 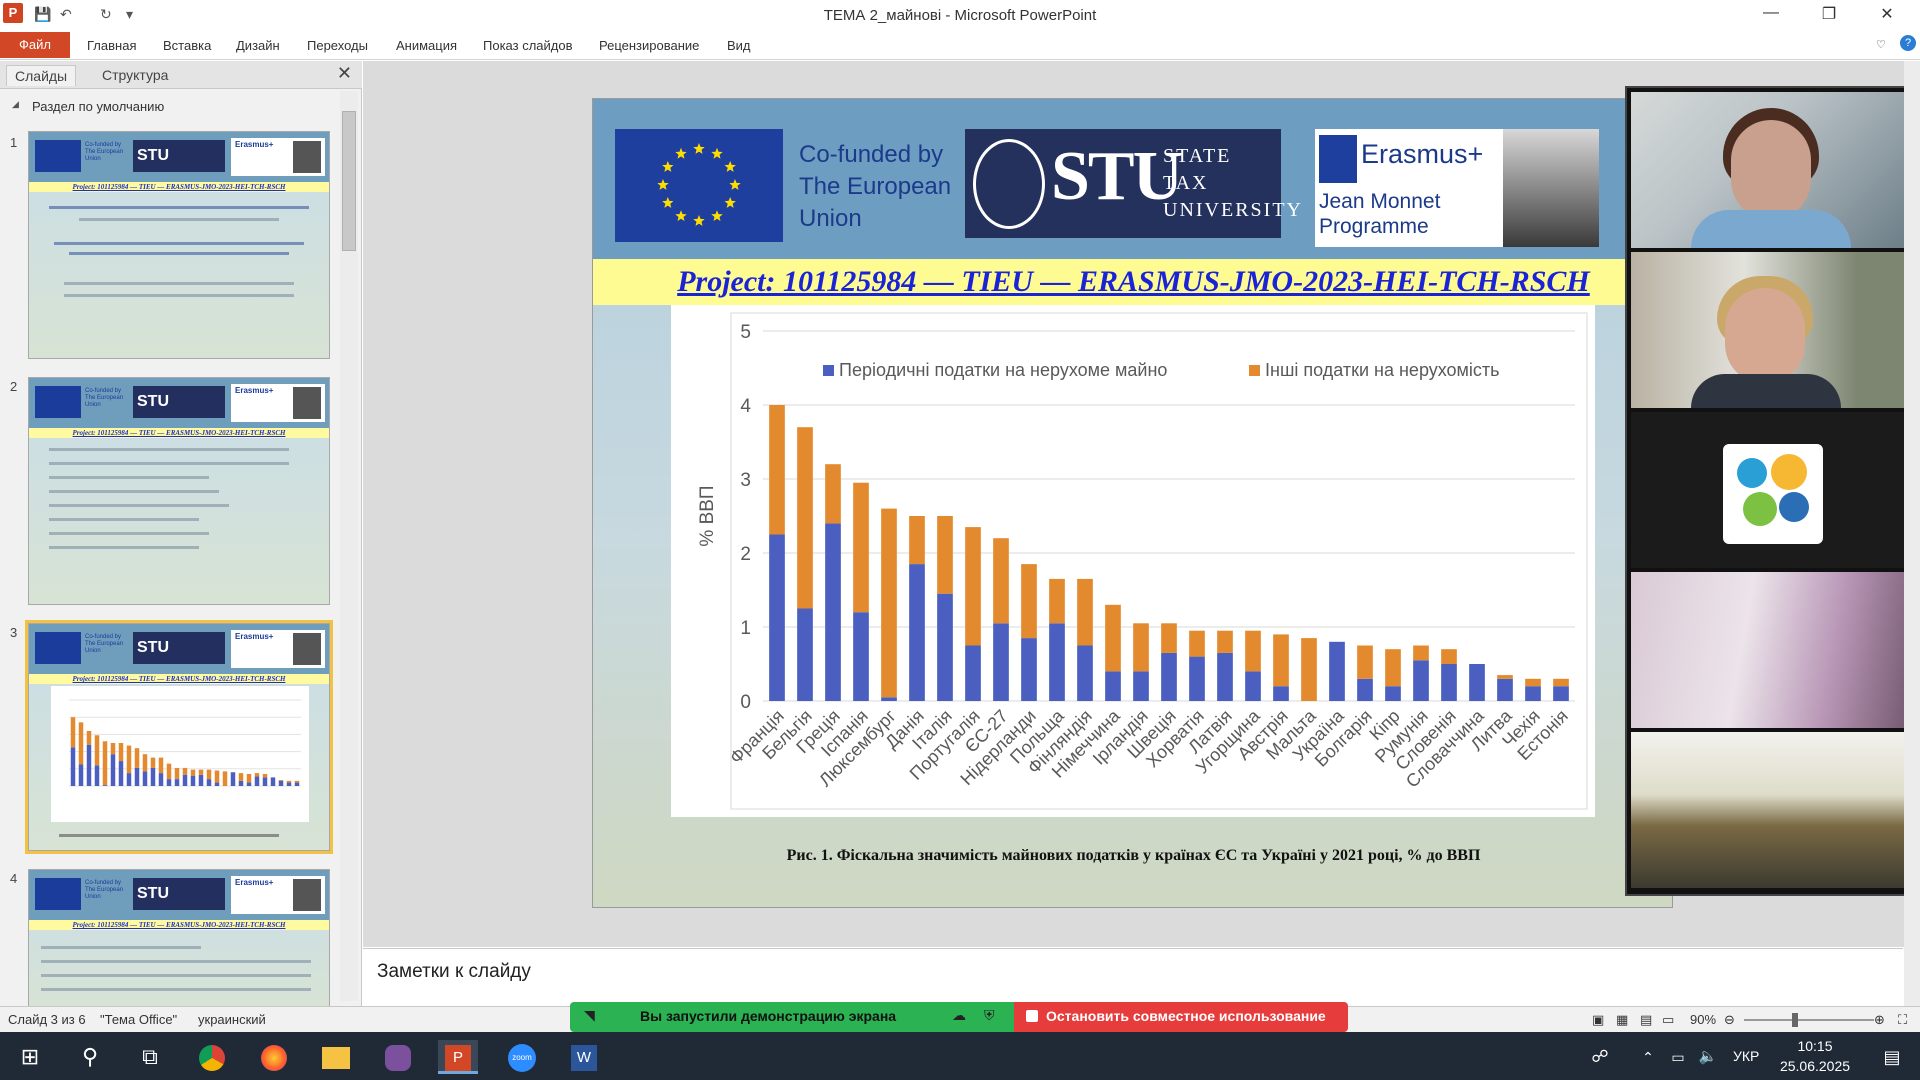 What do you see at coordinates (1879, 1019) in the screenshot?
I see `zoom-in-icon: ⊕` at bounding box center [1879, 1019].